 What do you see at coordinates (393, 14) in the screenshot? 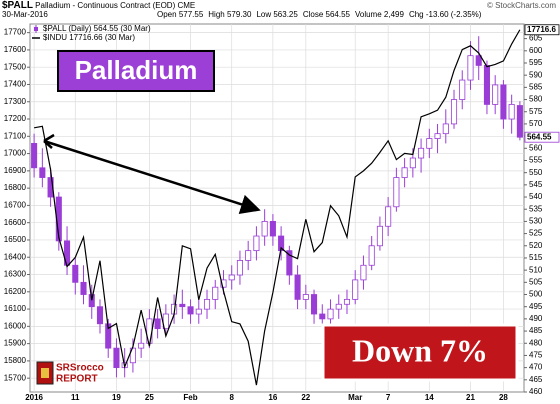
I see `quote-value: 2,499` at bounding box center [393, 14].